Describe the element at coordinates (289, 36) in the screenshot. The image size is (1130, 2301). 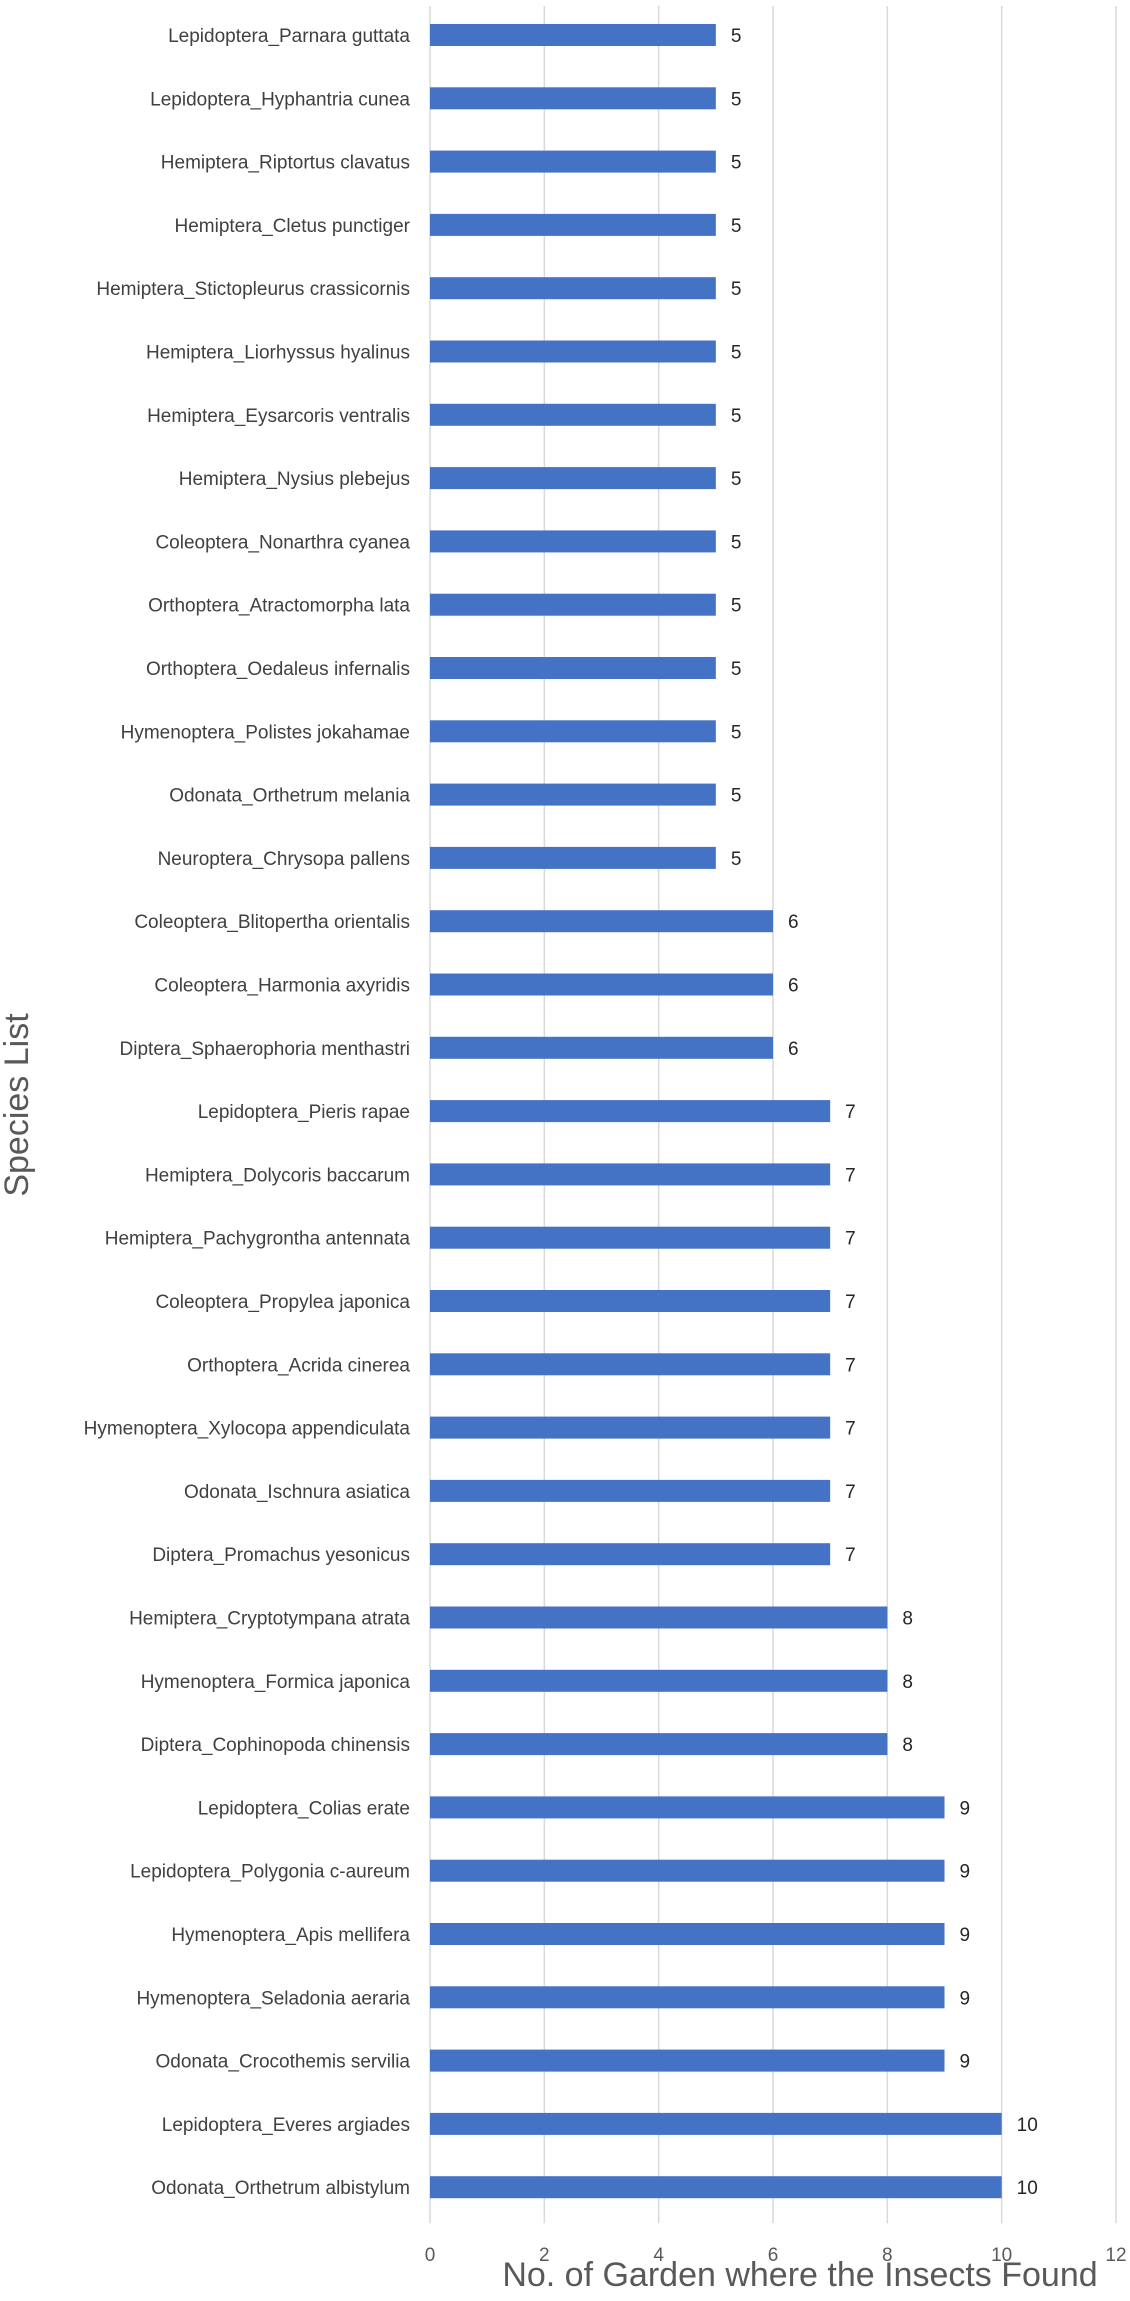
I see `category-label: Lepidoptera_Parnara guttata` at that location.